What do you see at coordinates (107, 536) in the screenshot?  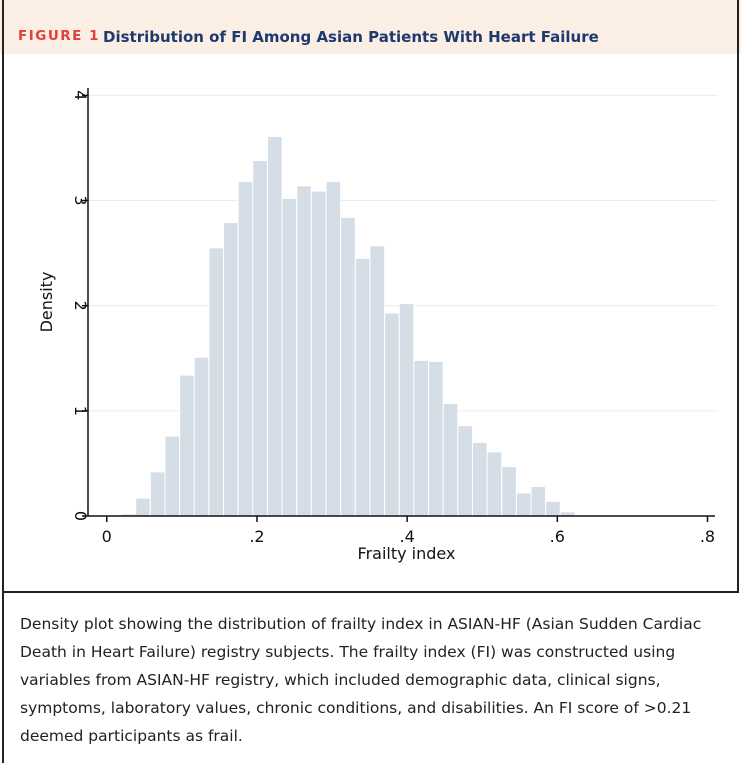 I see `x-tick-label: 0` at bounding box center [107, 536].